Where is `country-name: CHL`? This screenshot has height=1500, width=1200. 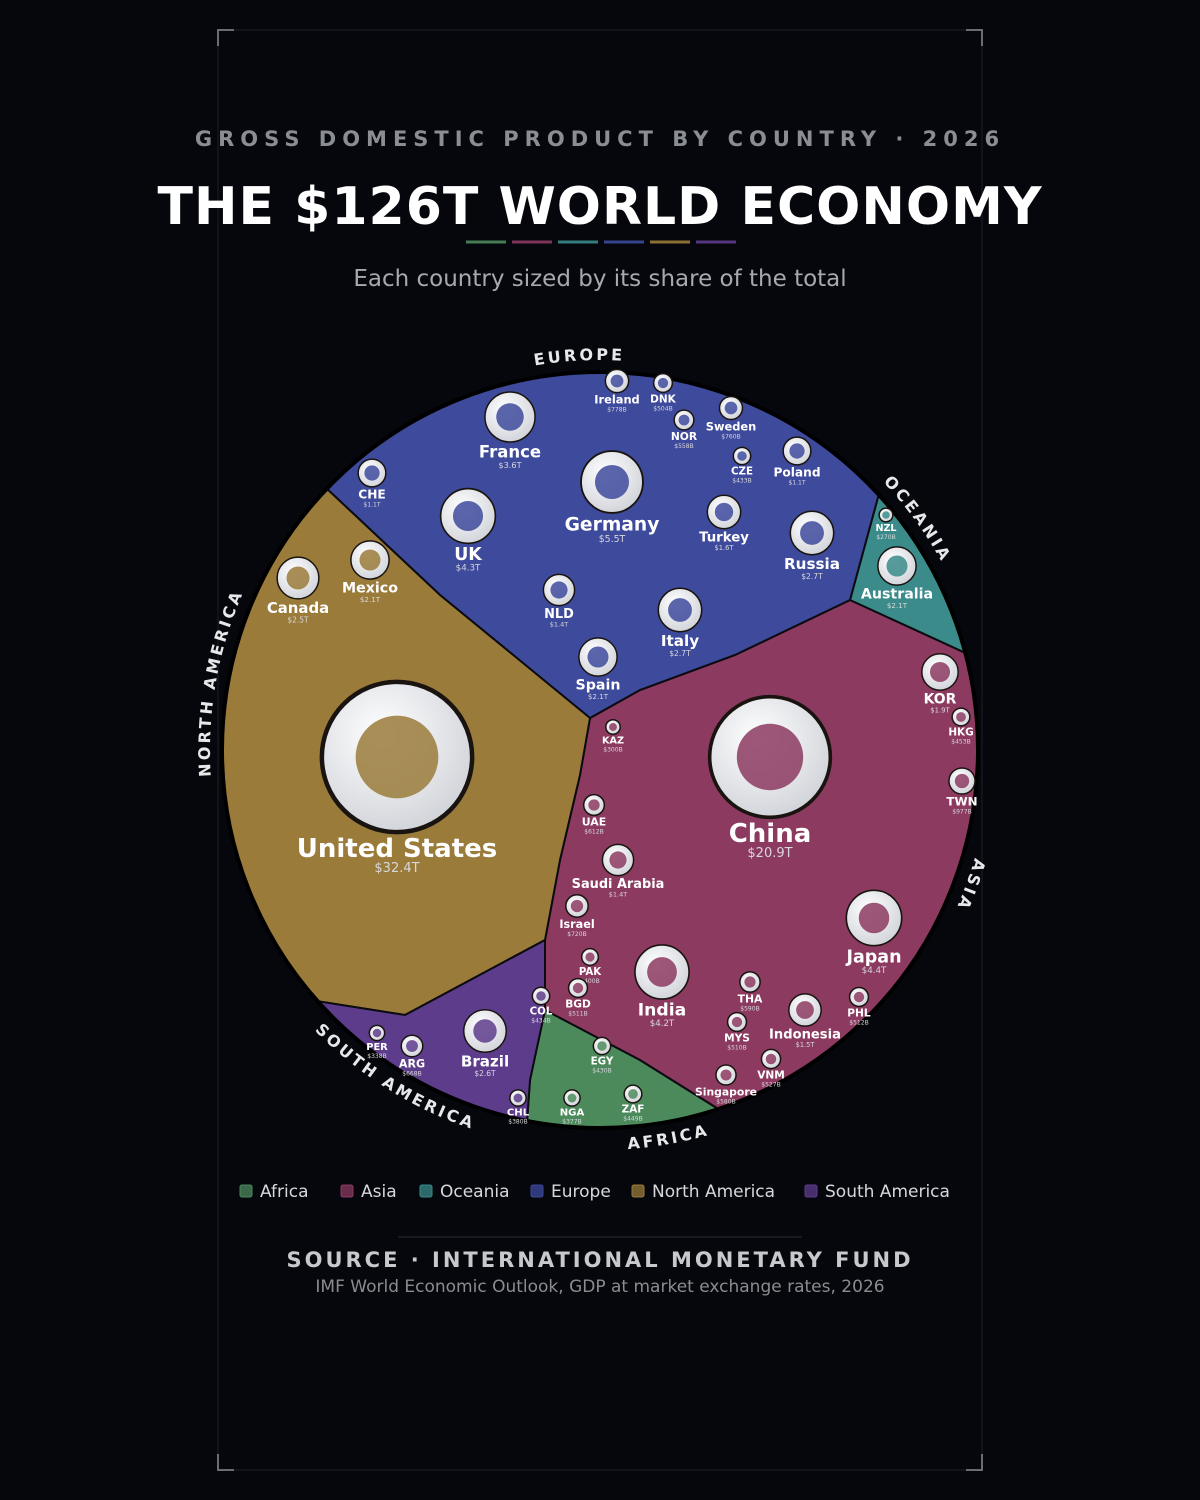 country-name: CHL is located at coordinates (518, 1113).